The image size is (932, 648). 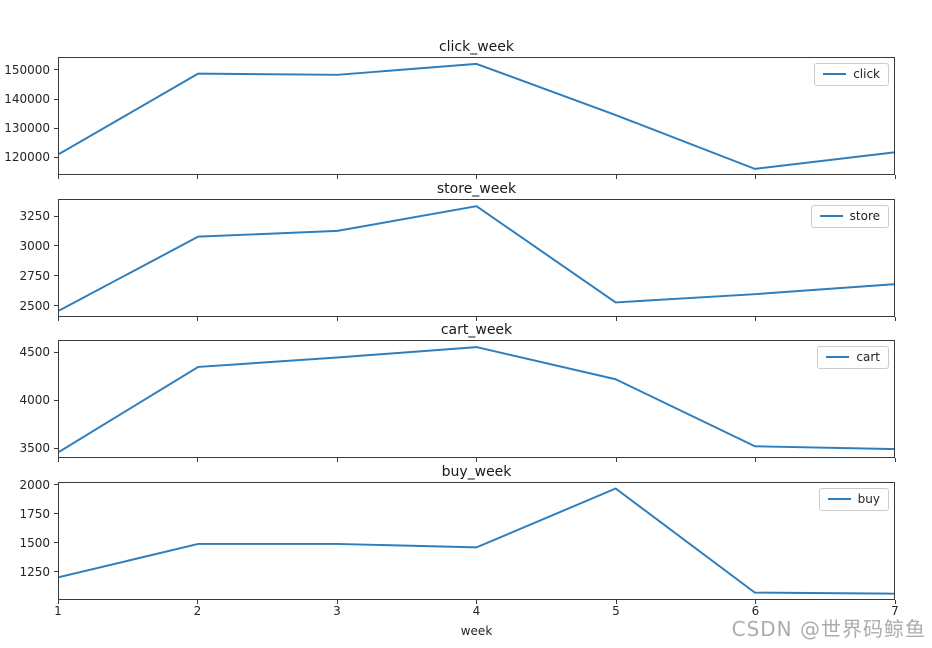 What do you see at coordinates (27, 99) in the screenshot?
I see `y-axis-tick-label: 140000` at bounding box center [27, 99].